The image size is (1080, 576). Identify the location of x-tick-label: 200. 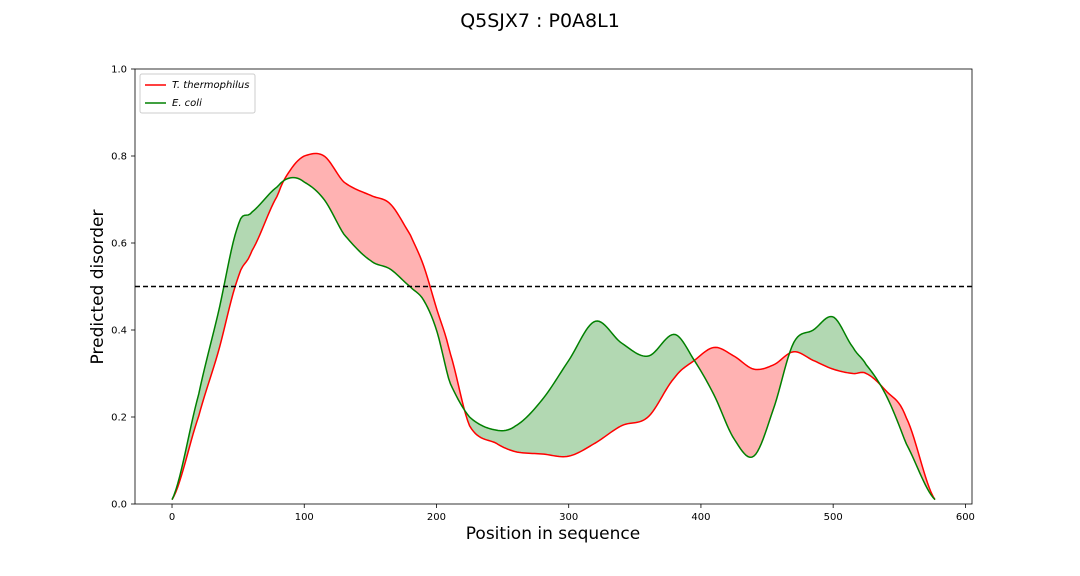
(436, 517).